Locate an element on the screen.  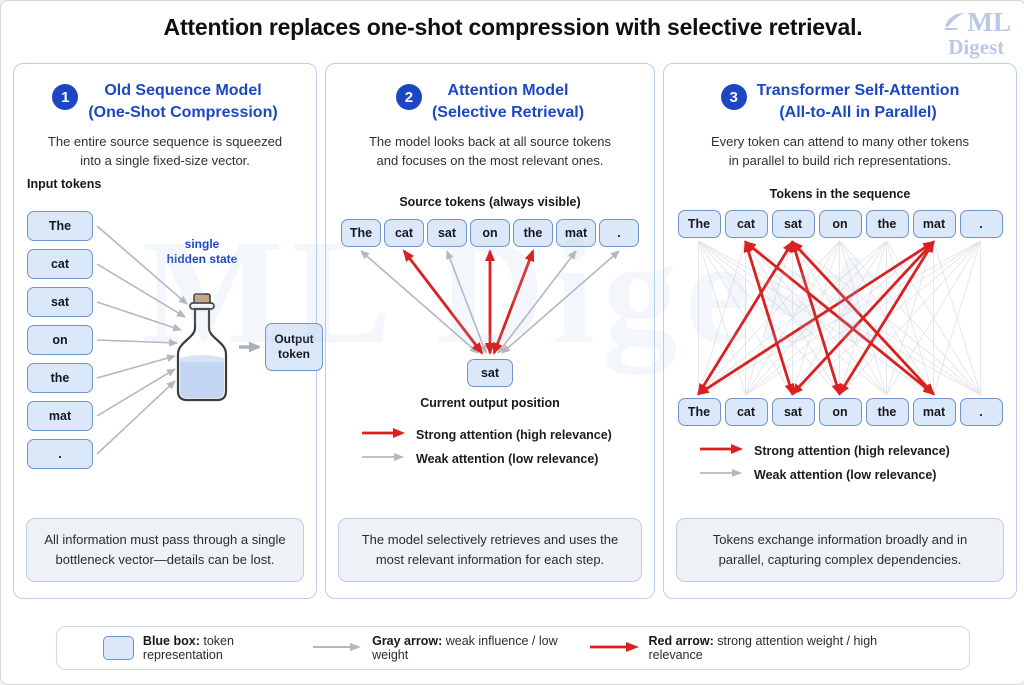
current-output-label: Current output position is located at coordinates (490, 402).